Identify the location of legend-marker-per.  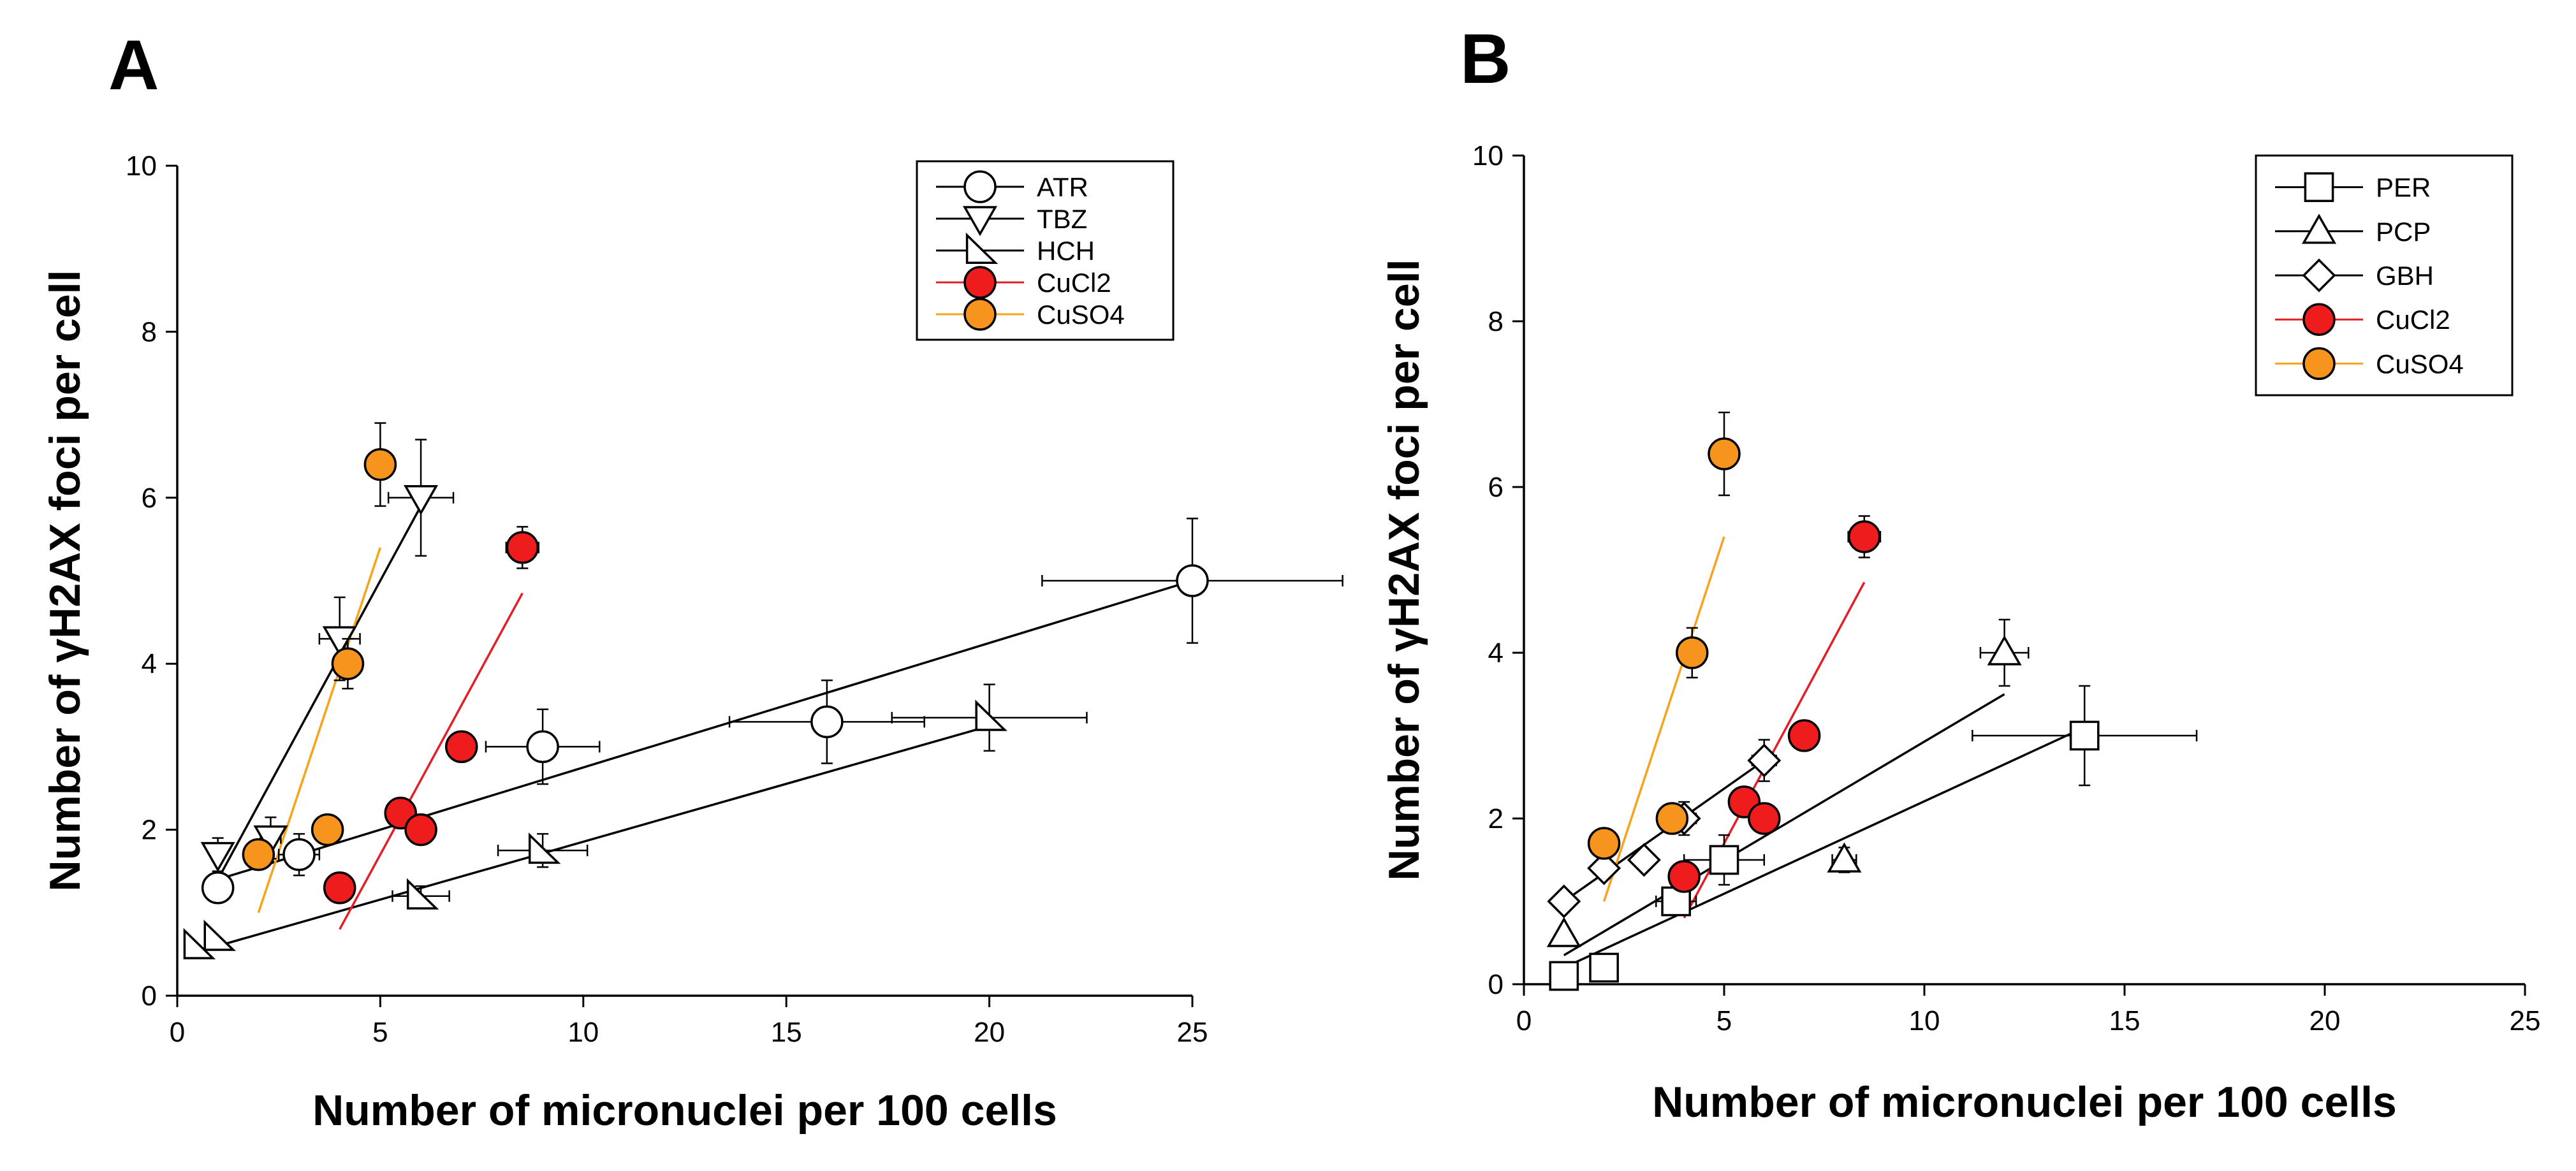
(2319, 187).